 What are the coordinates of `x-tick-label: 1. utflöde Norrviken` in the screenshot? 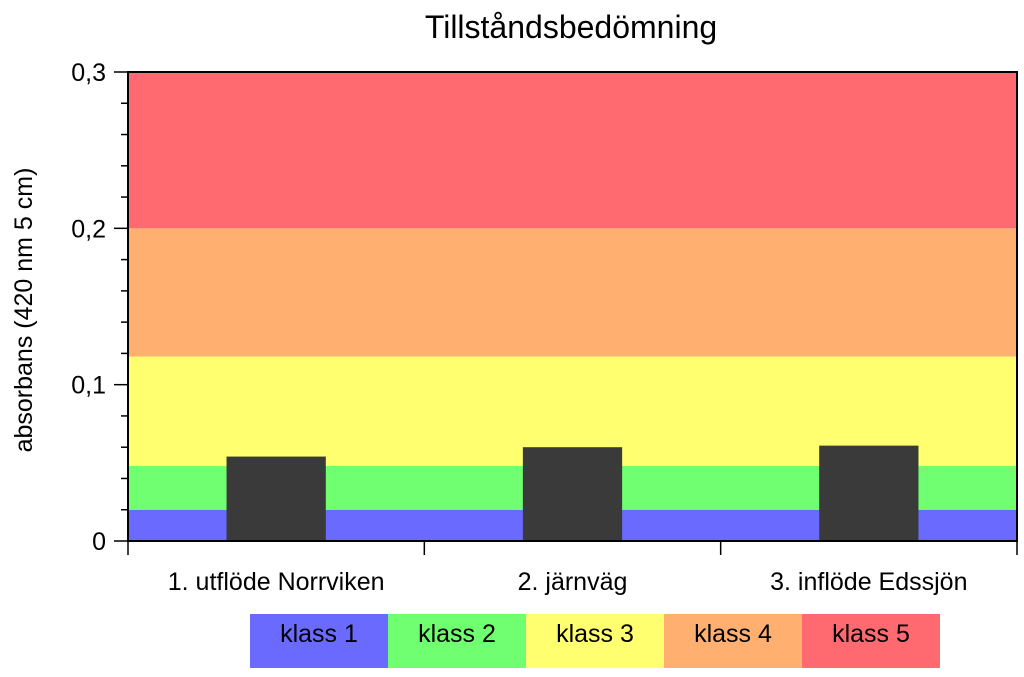 It's located at (276, 582).